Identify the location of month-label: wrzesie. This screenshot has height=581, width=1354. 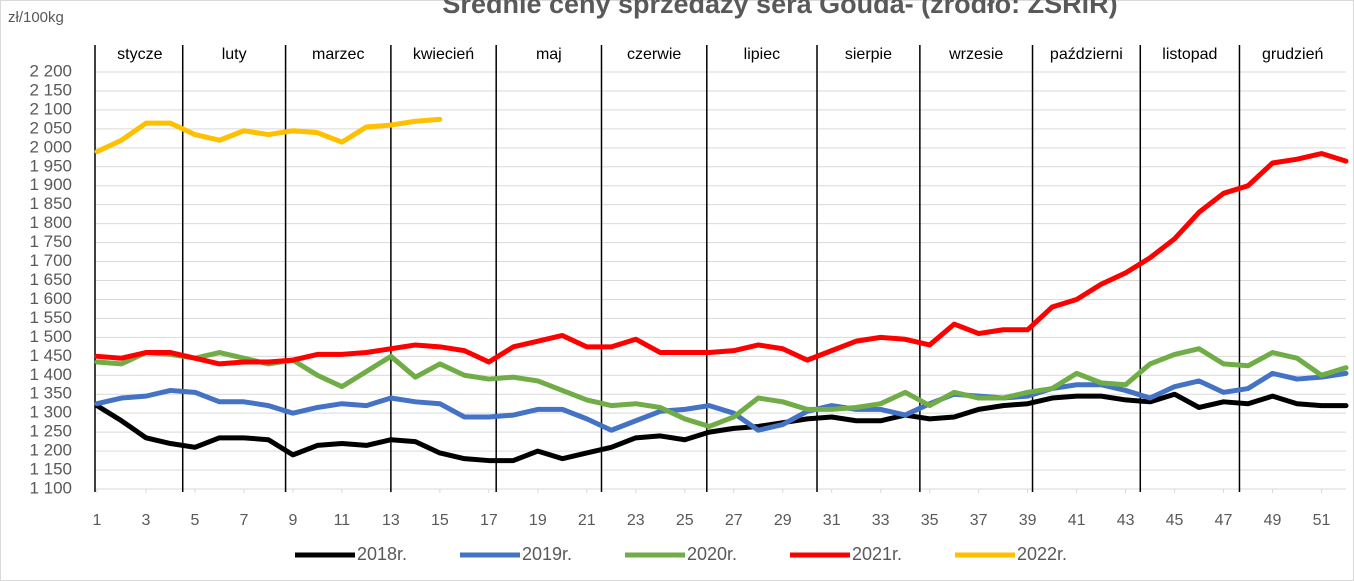
(975, 54).